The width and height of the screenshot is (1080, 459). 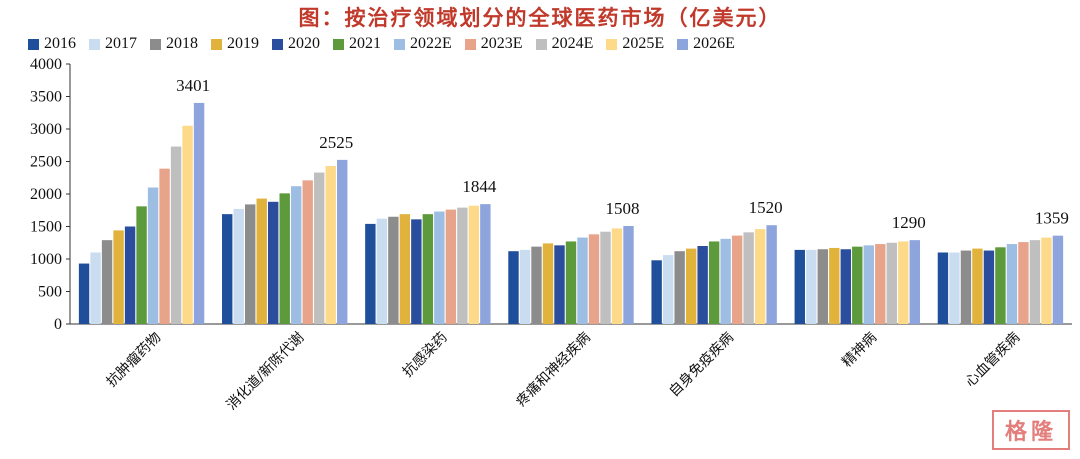 What do you see at coordinates (766, 207) in the screenshot?
I see `data-label: 1520` at bounding box center [766, 207].